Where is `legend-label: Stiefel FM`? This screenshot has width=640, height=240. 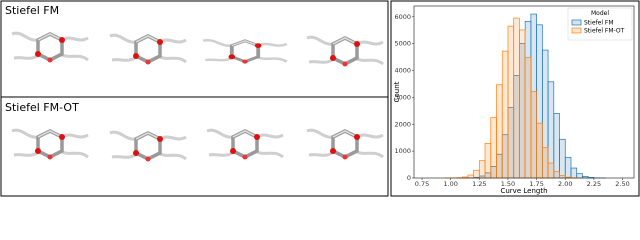
legend-label: Stiefel FM is located at coordinates (599, 23).